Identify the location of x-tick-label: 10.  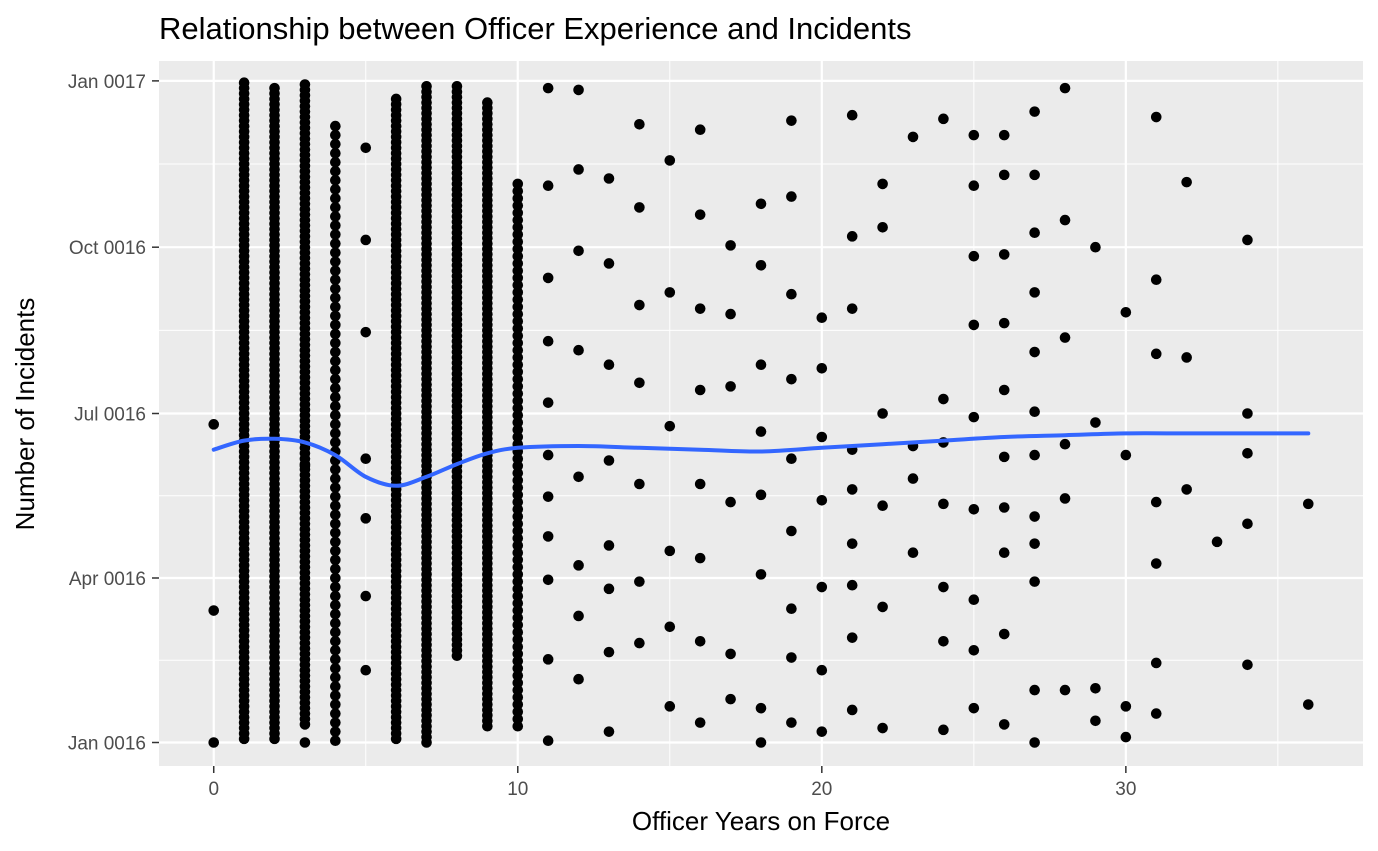
(517, 789).